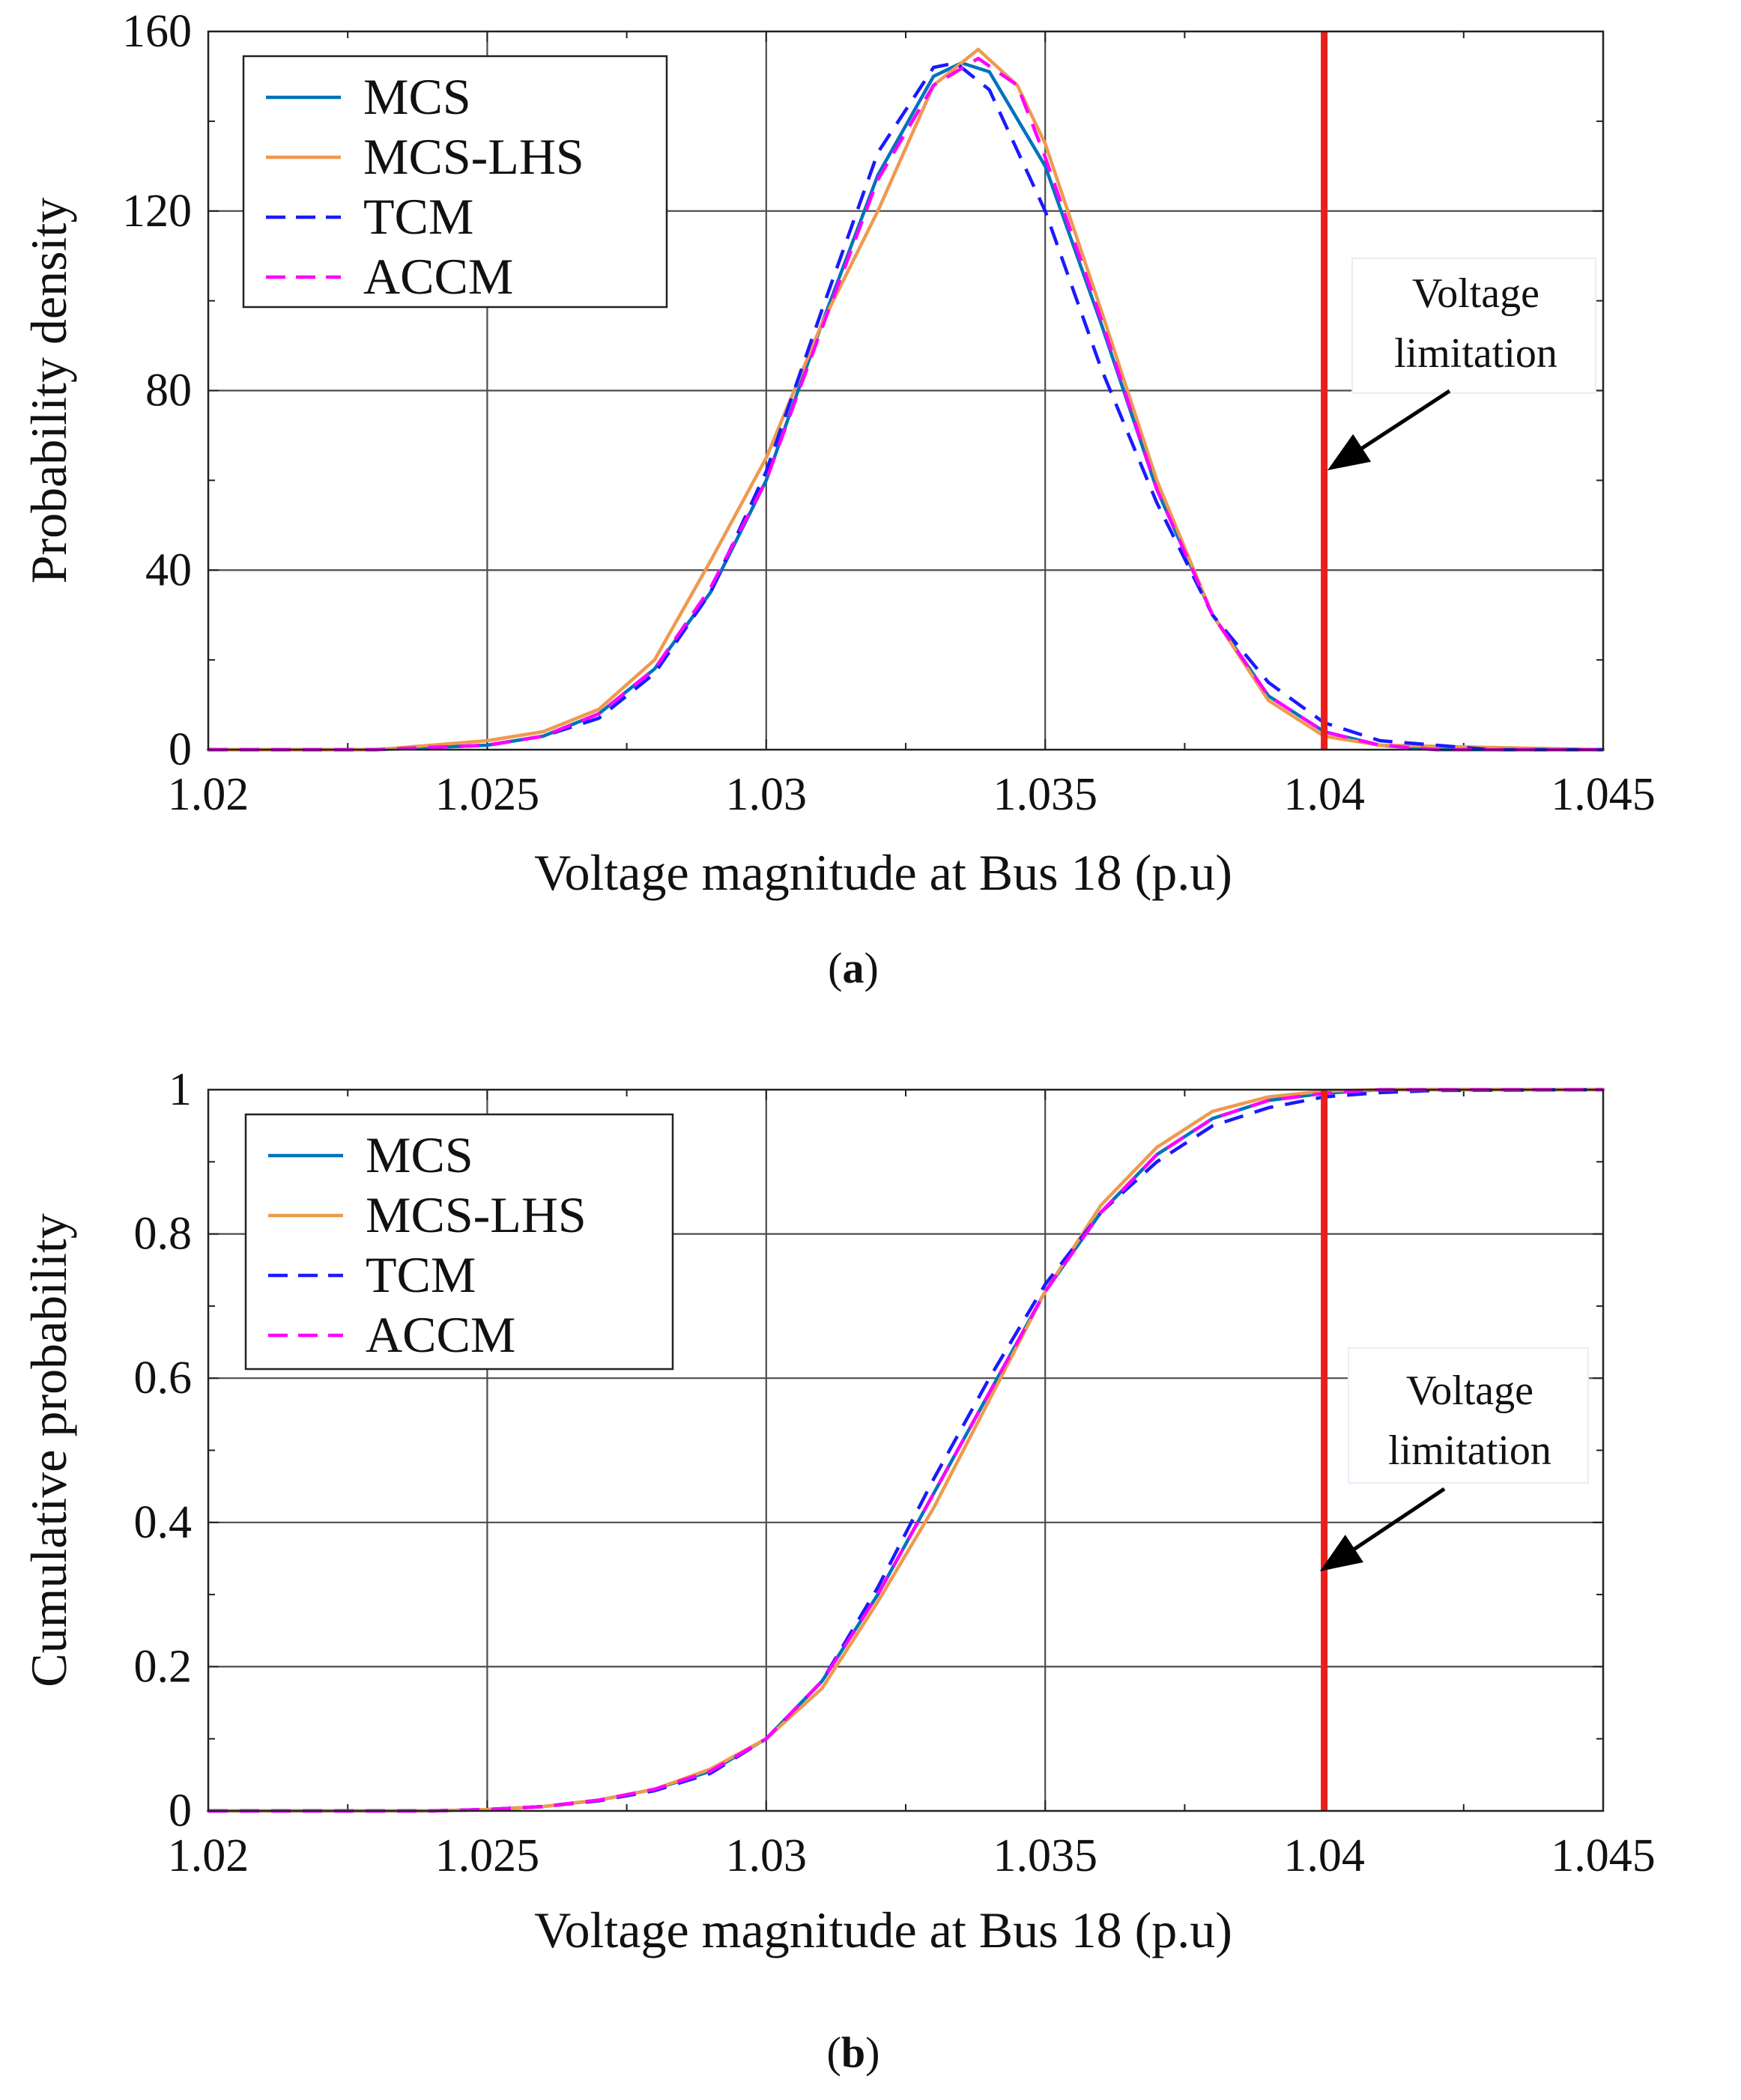 This screenshot has width=1741, height=2100. I want to click on y-tick-label: 0.6, so click(163, 1378).